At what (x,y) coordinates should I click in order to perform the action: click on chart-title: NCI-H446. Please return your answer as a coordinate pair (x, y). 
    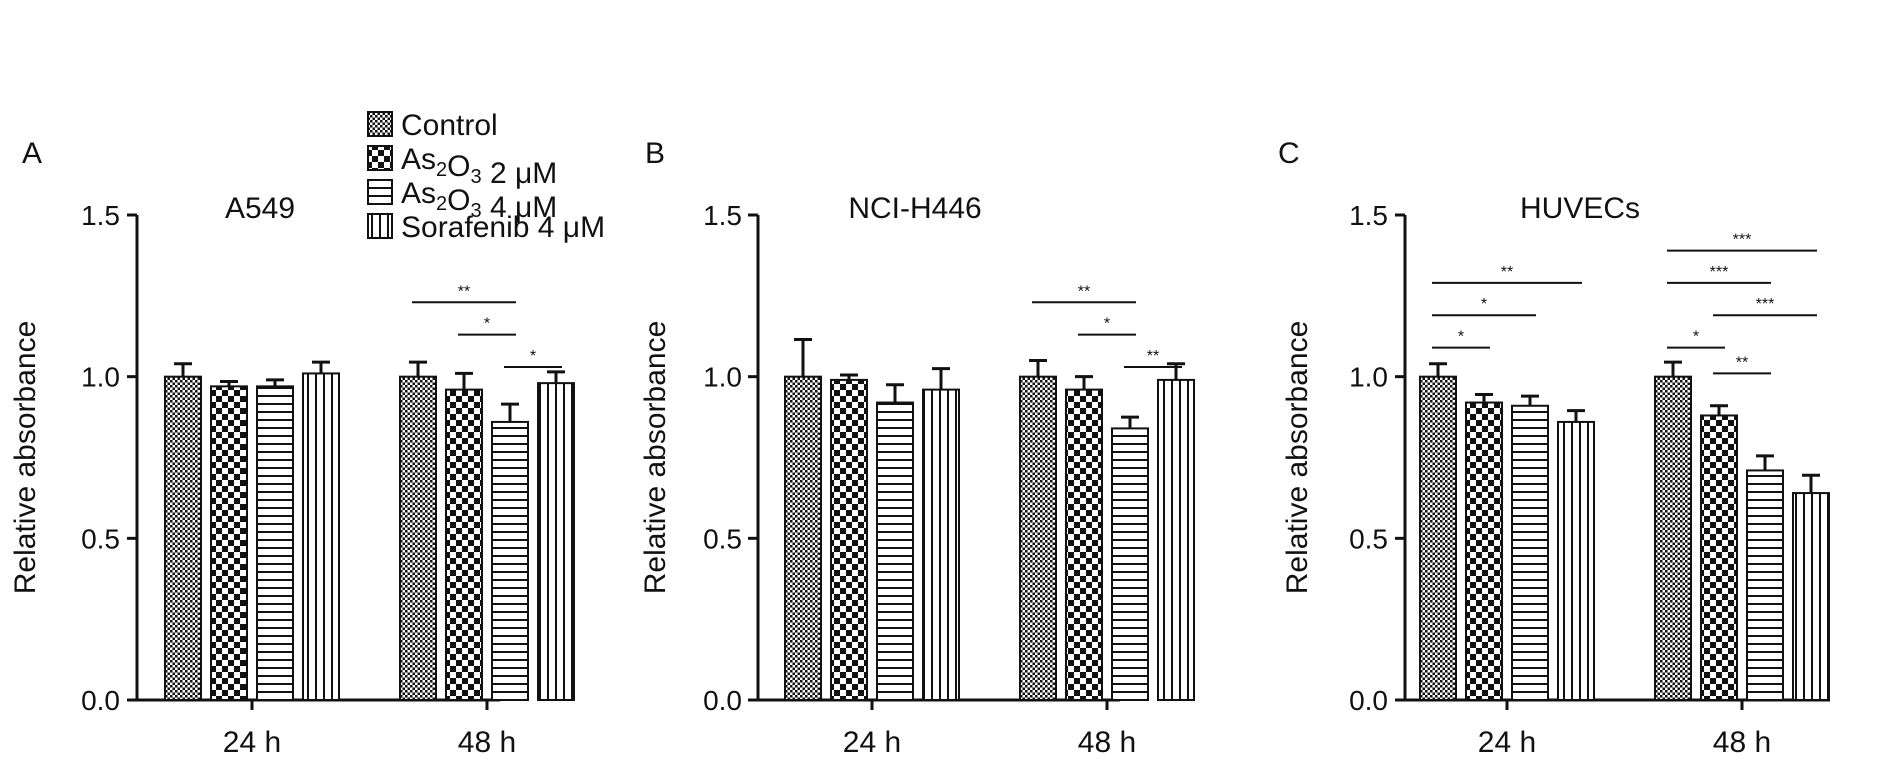
    Looking at the image, I should click on (914, 208).